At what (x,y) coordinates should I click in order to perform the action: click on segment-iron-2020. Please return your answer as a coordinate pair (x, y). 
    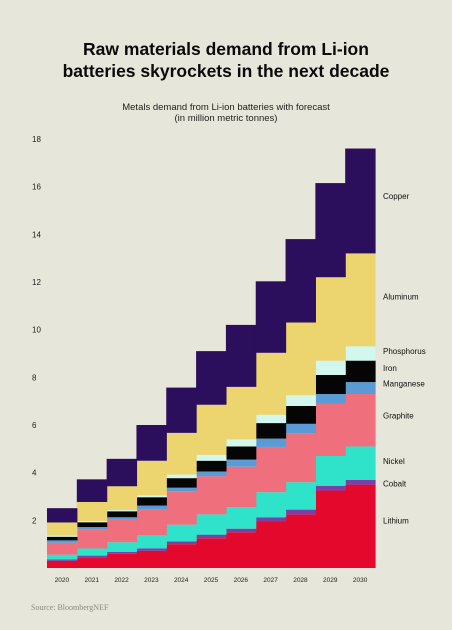
    Looking at the image, I should click on (62, 538).